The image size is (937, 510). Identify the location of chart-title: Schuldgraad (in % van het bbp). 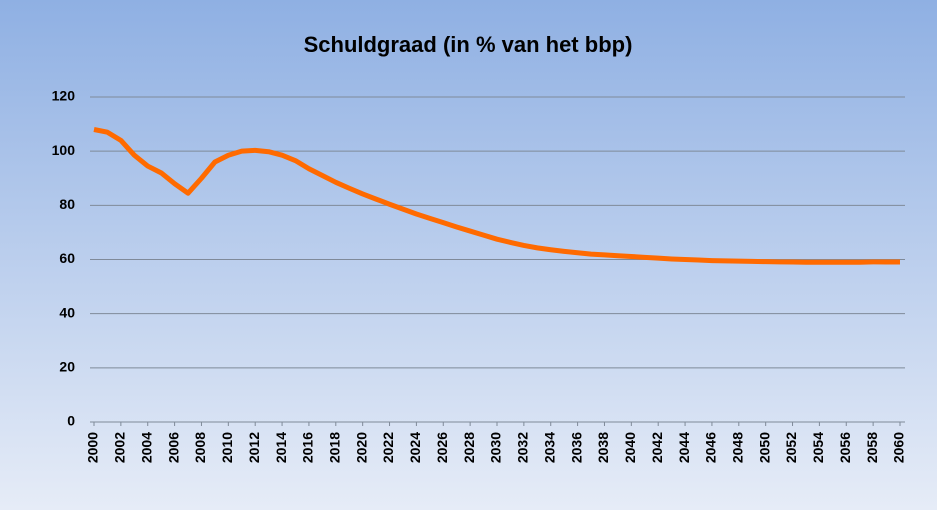
(468, 44).